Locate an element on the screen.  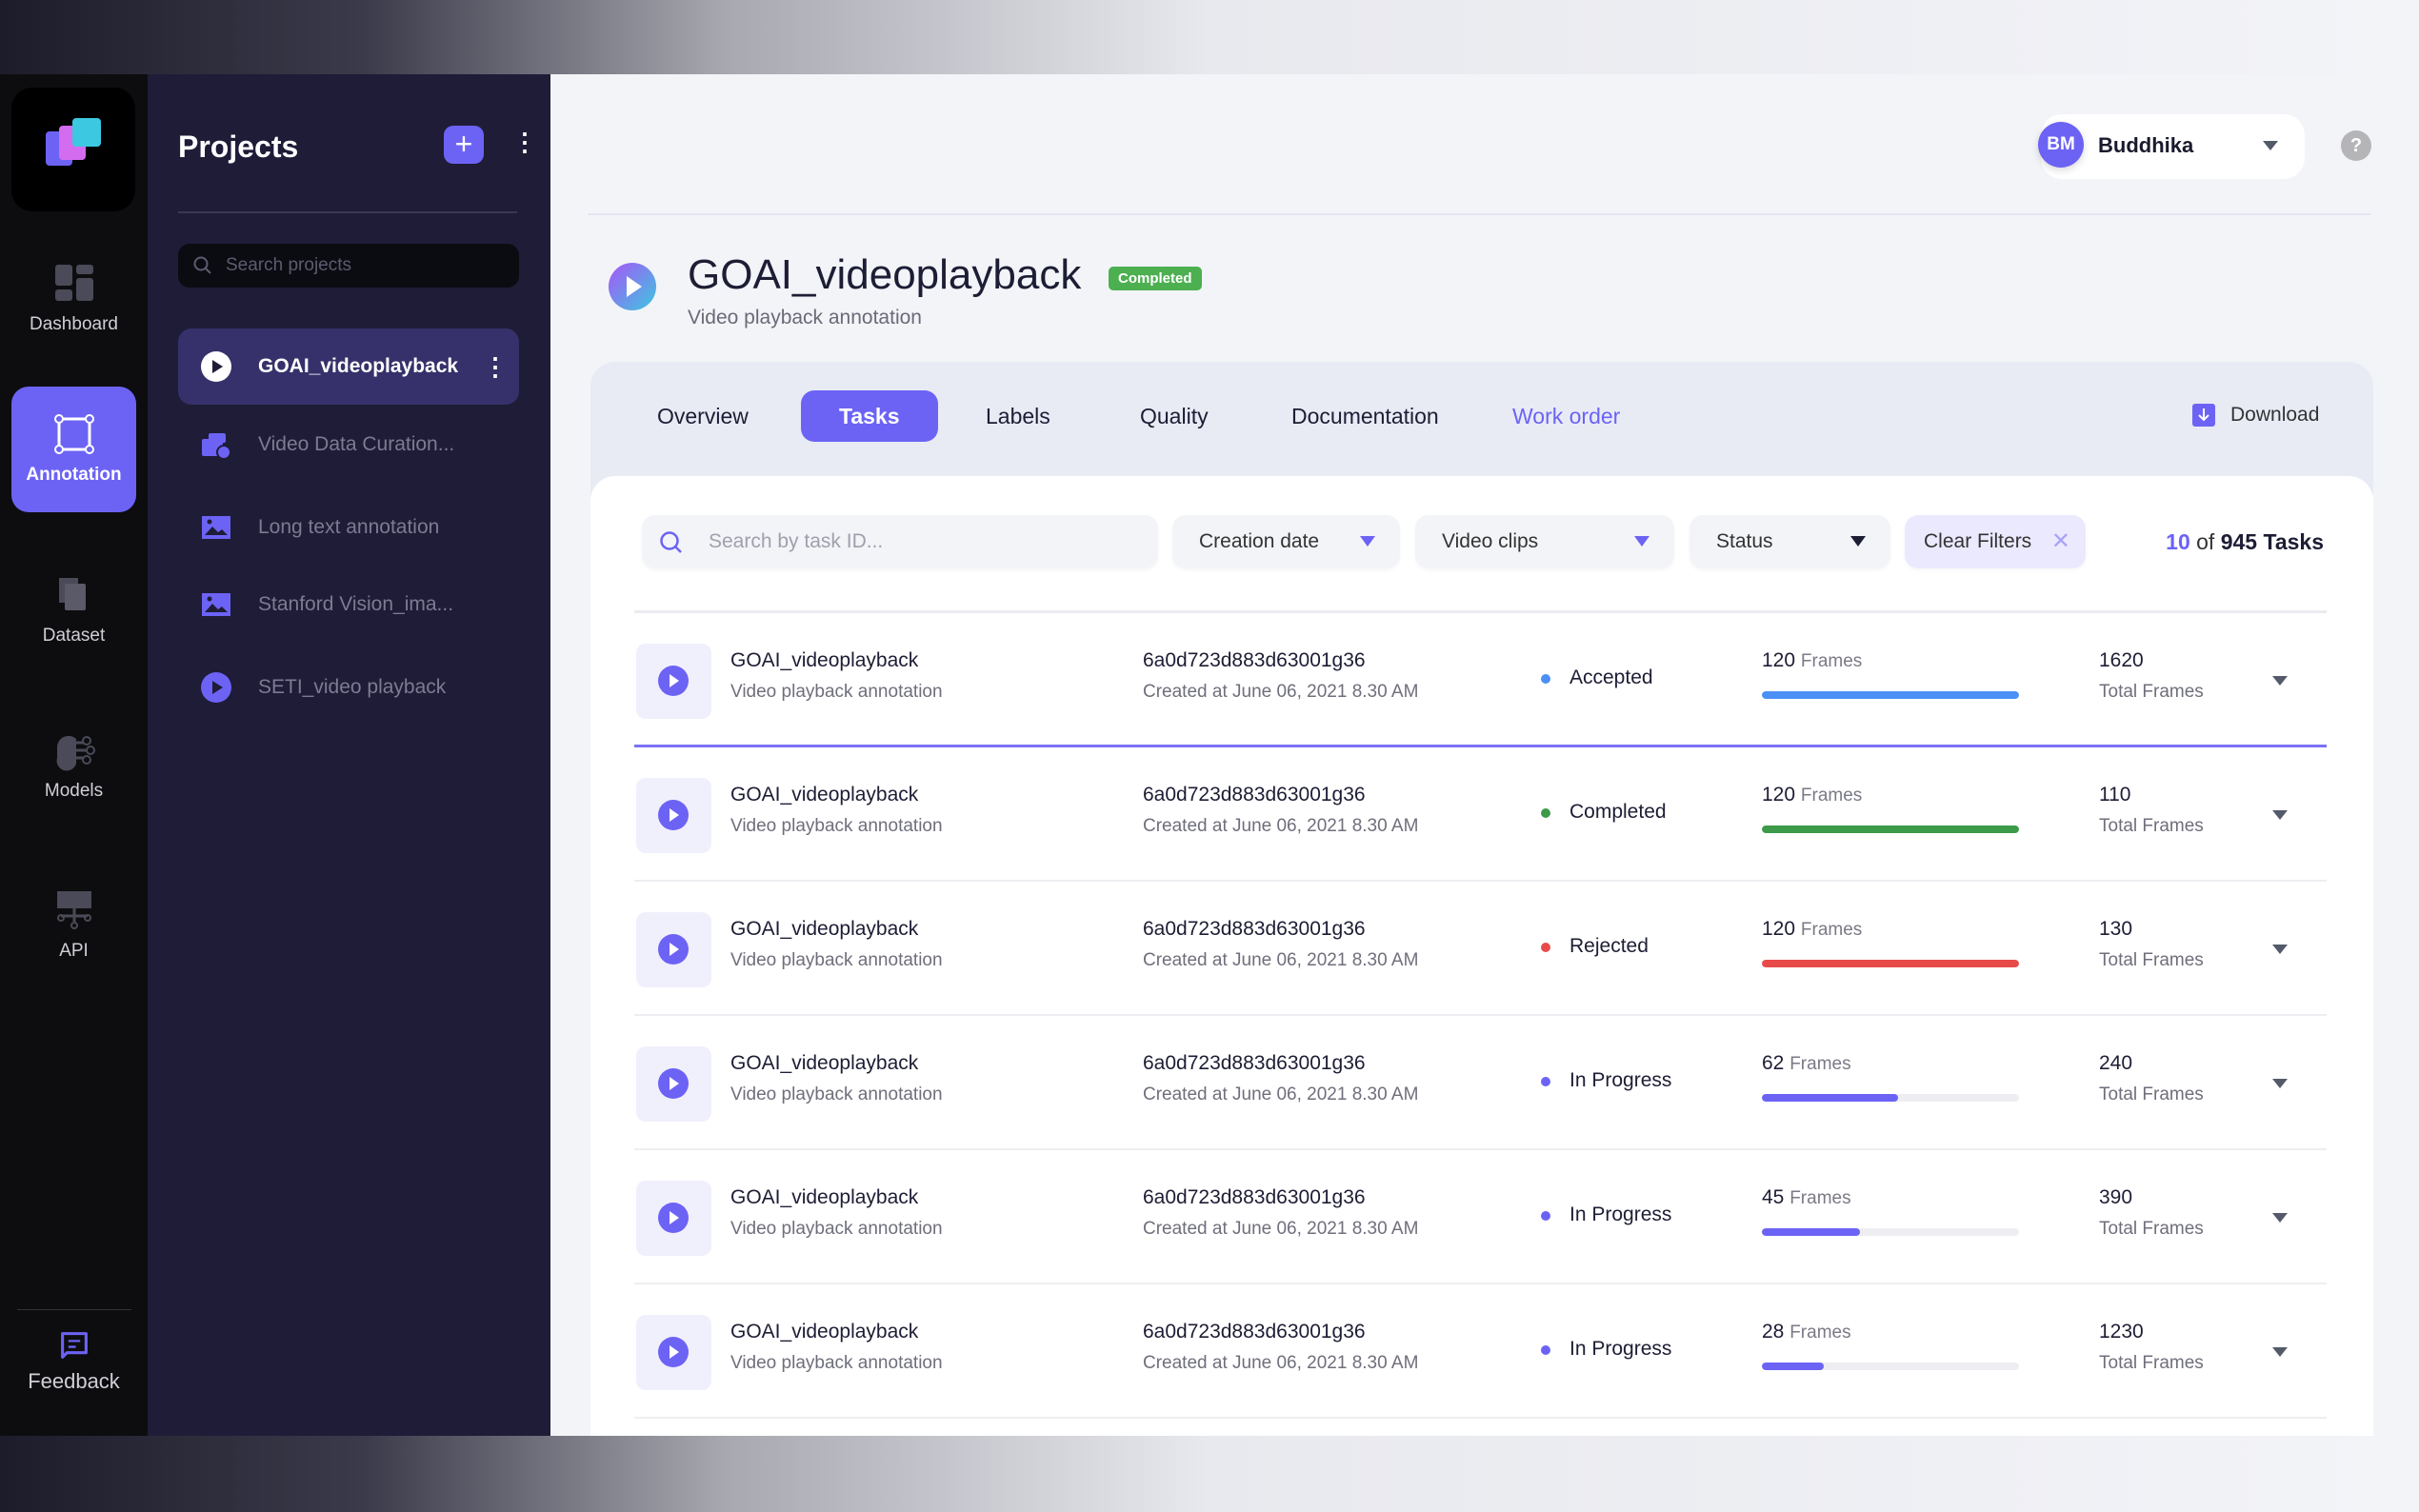
project-item: Long text annotation is located at coordinates (348, 527).